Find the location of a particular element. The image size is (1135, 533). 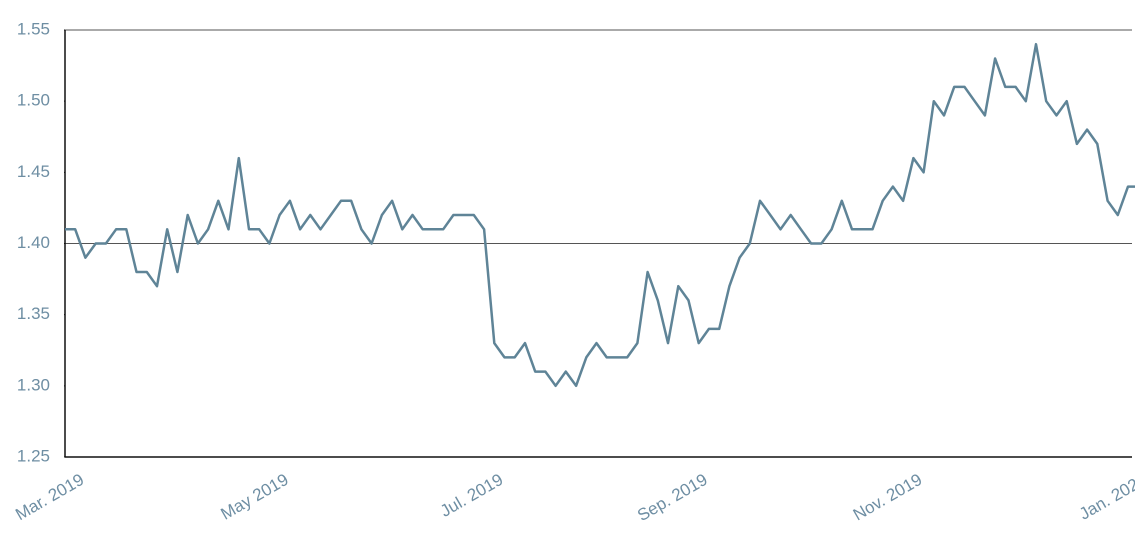

y-tick-label: 1.35 is located at coordinates (33, 313).